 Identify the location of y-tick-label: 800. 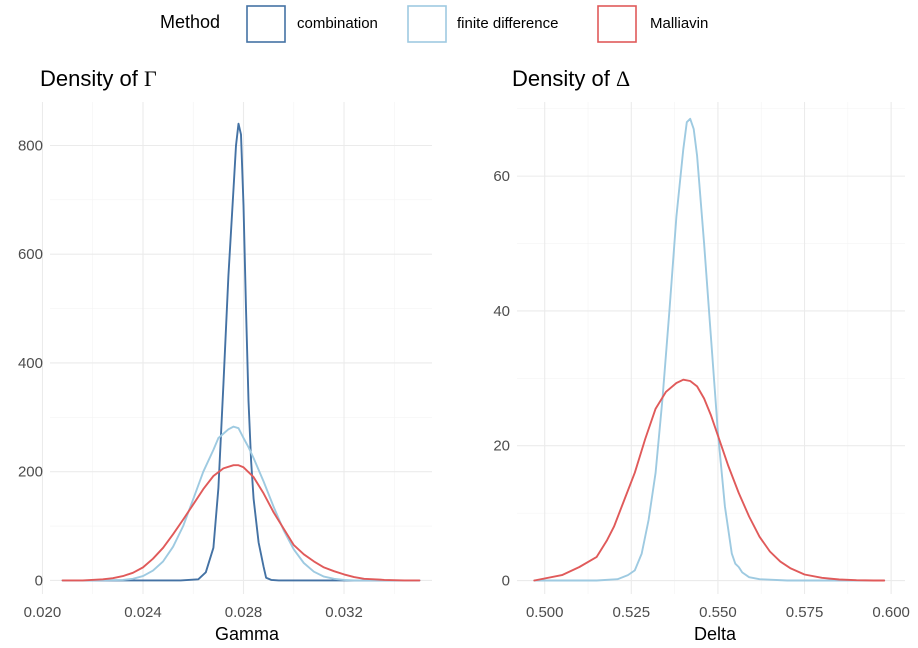
(30, 145).